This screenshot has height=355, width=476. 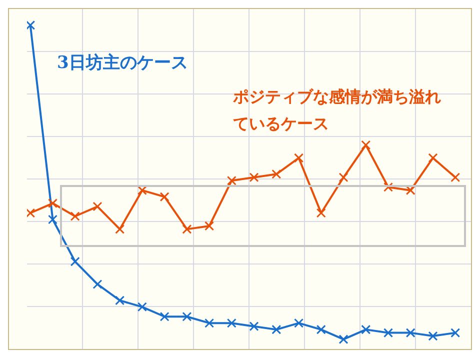 What do you see at coordinates (122, 63) in the screenshot?
I see `series-label: 3日坊主のケース` at bounding box center [122, 63].